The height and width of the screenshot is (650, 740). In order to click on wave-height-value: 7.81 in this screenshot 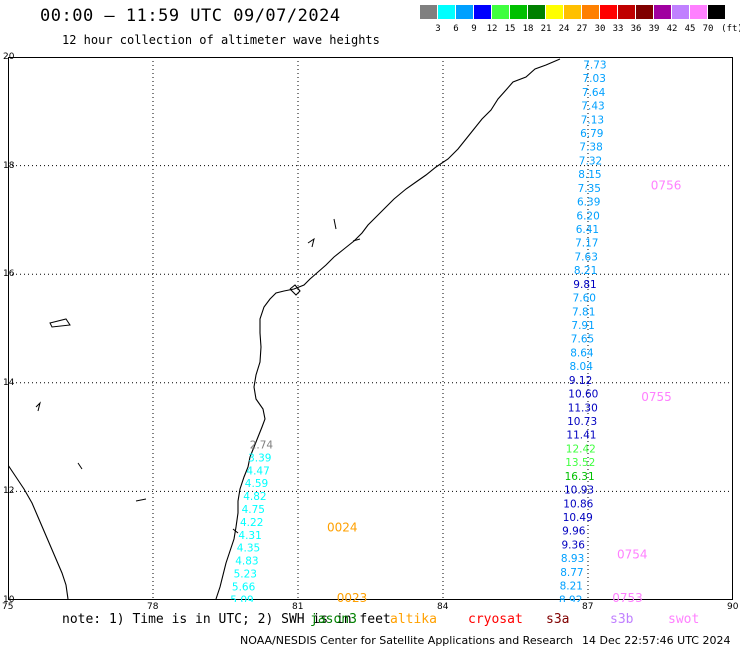, I will do `click(583, 312)`.